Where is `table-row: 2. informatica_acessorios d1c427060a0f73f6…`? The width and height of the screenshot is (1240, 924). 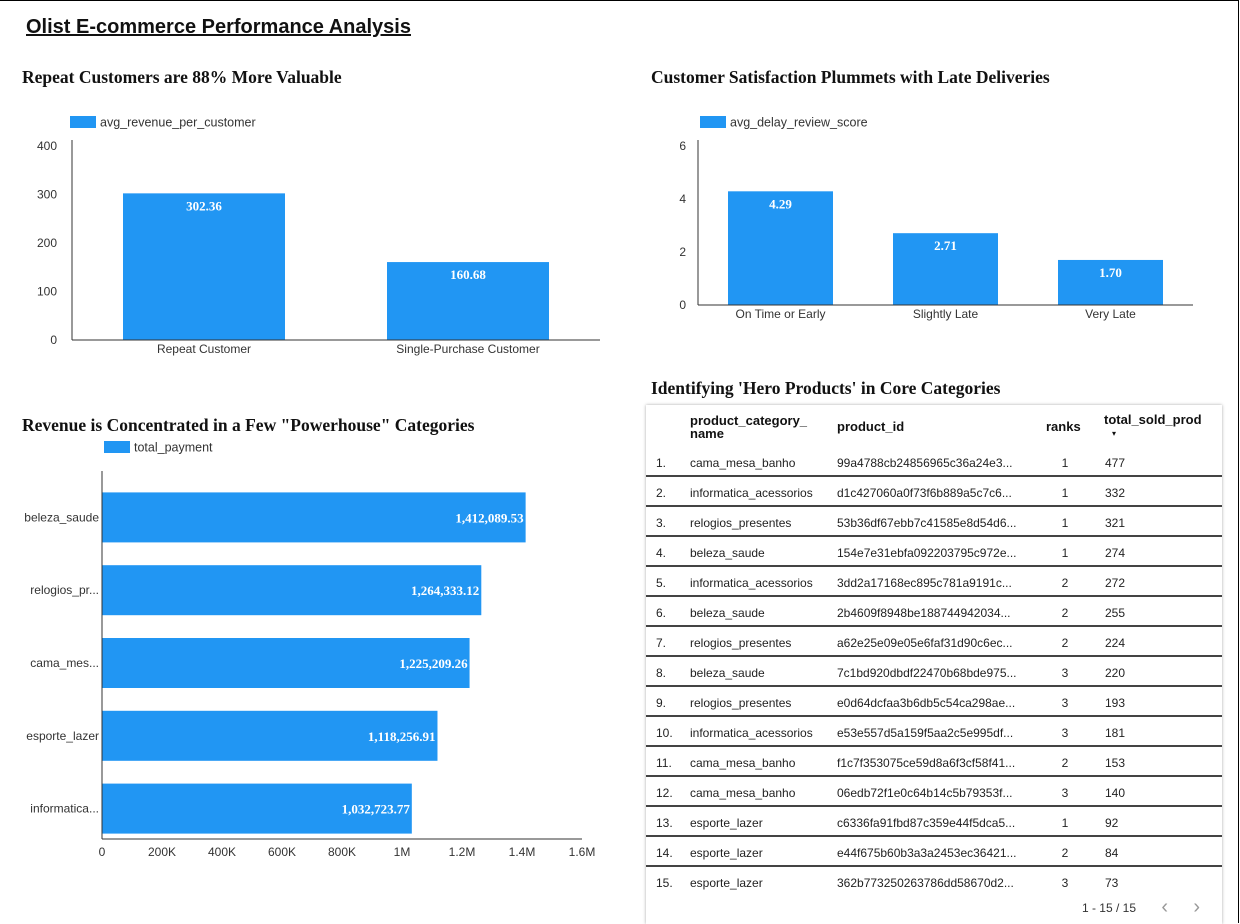
table-row: 2. informatica_acessorios d1c427060a0f73f6… is located at coordinates (934, 492).